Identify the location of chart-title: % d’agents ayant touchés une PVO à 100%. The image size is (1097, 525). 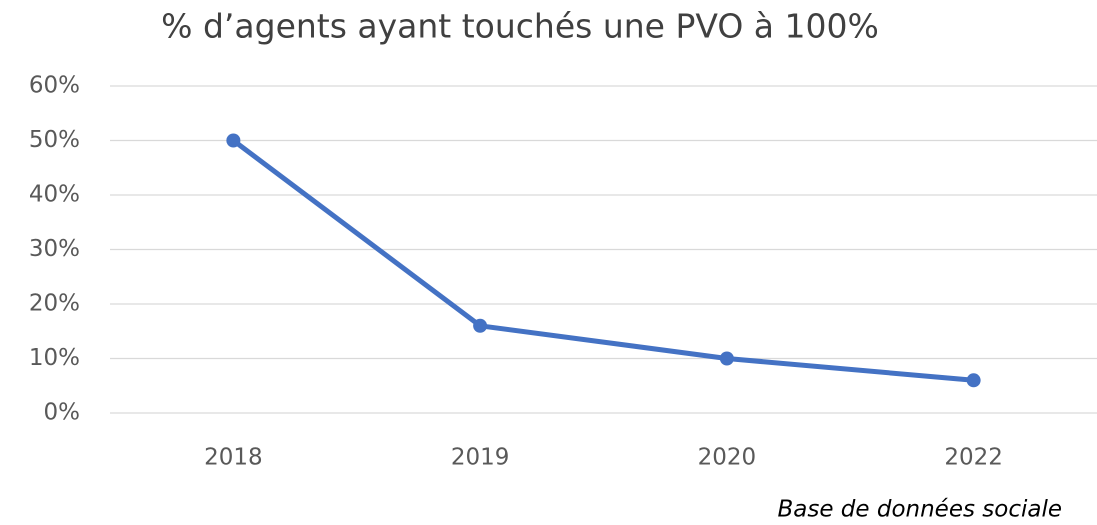
(520, 26).